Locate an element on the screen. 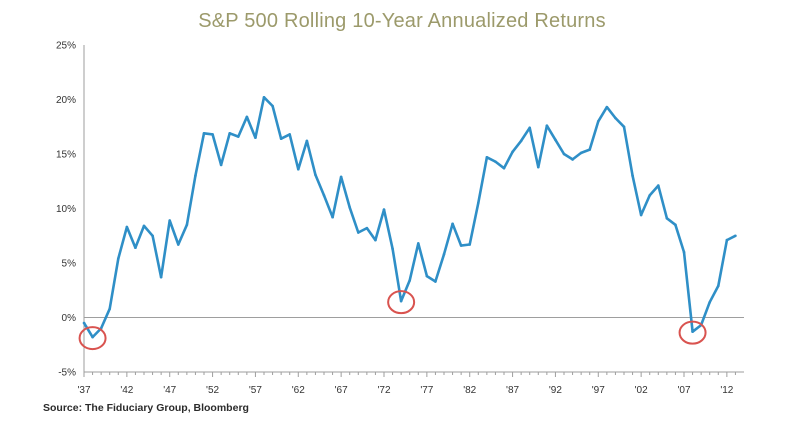  x-tick-label: '47 is located at coordinates (169, 390).